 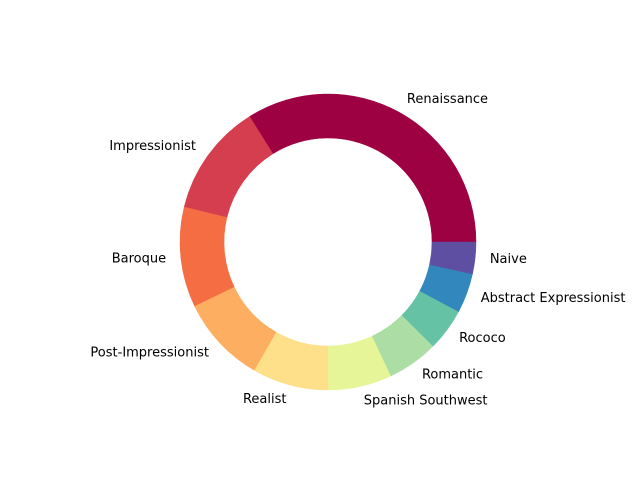 What do you see at coordinates (152, 146) in the screenshot?
I see `slice-label-impressionist: Impressionist` at bounding box center [152, 146].